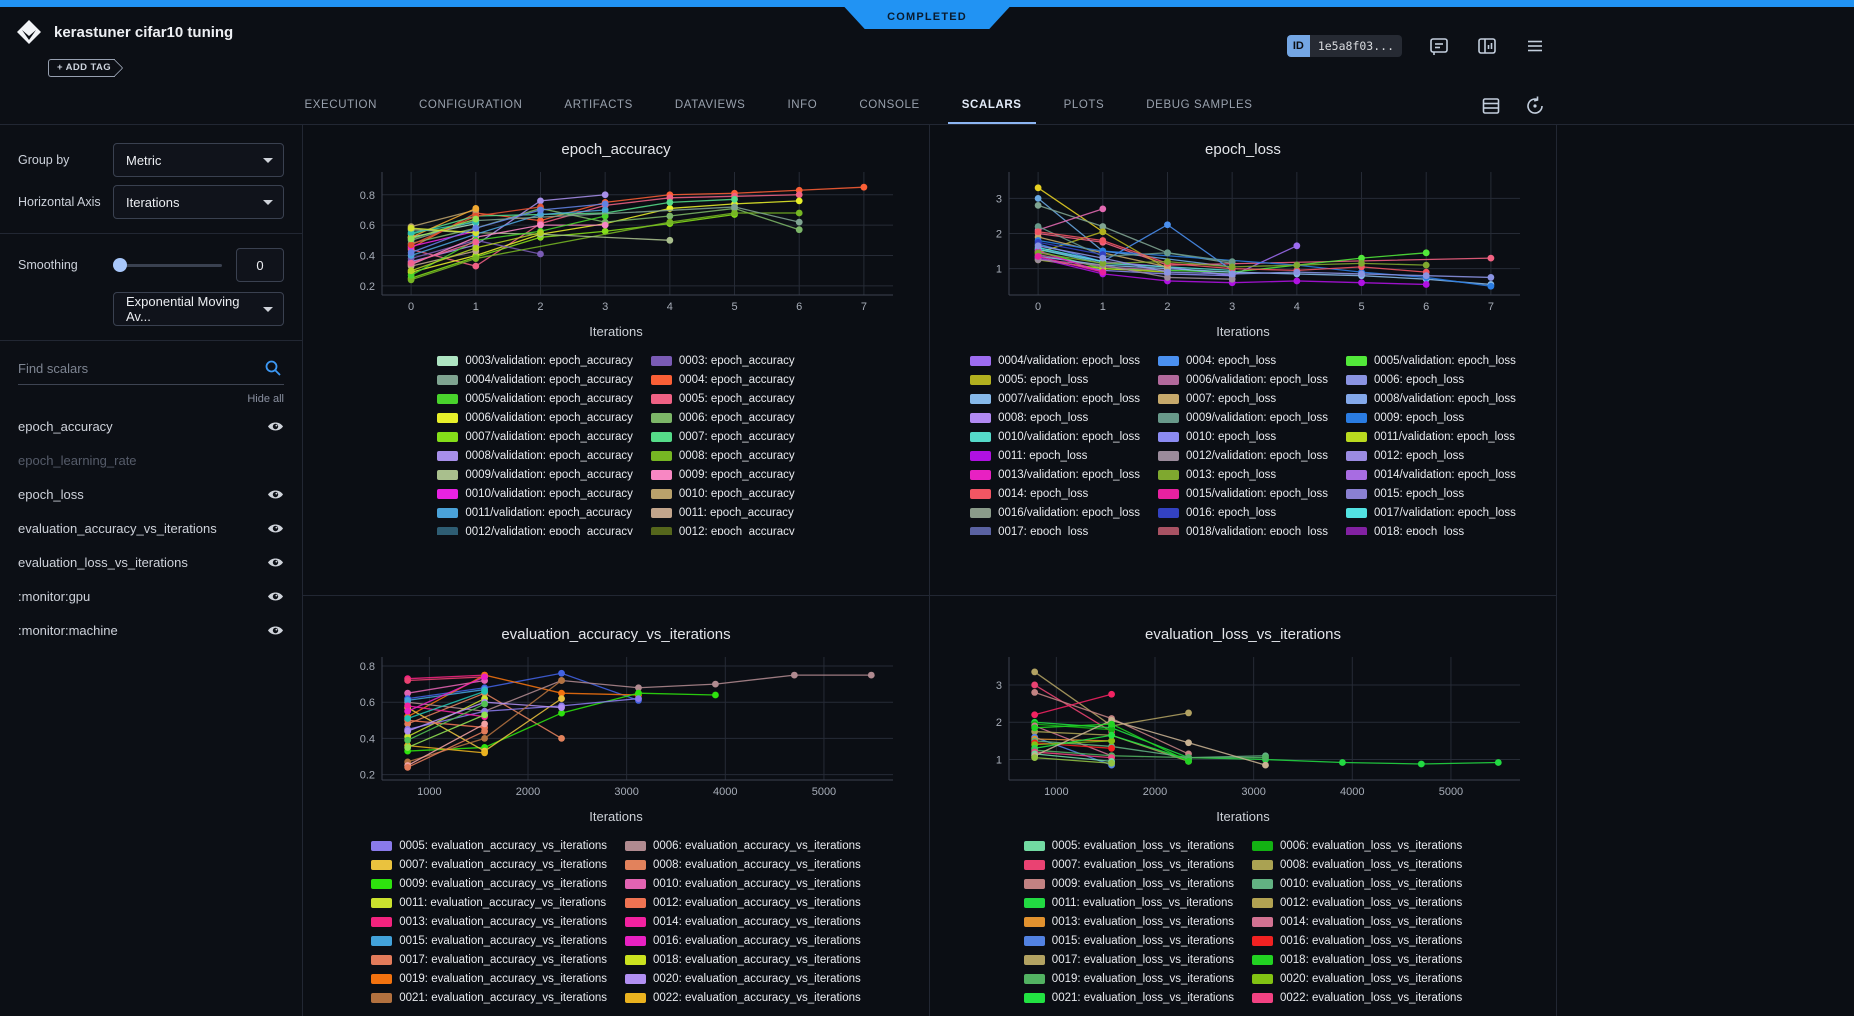 The height and width of the screenshot is (1016, 1854). I want to click on legend-item: 0016: epoch_loss, so click(1243, 512).